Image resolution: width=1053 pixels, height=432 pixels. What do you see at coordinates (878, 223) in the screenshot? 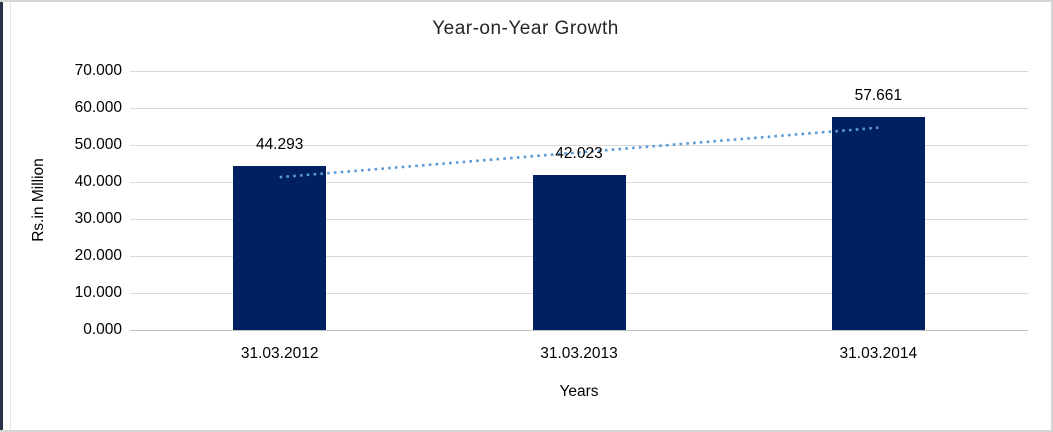
I see `bar-31.03.2014` at bounding box center [878, 223].